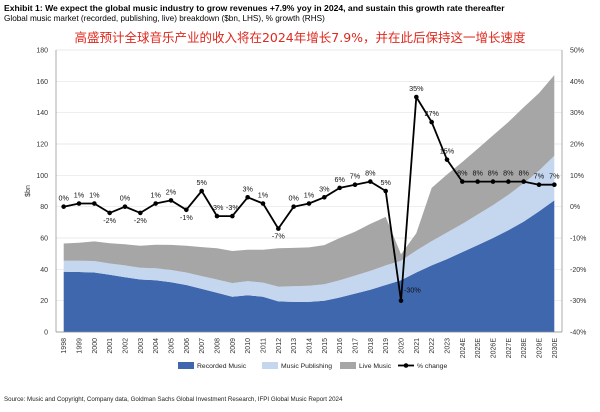  What do you see at coordinates (294, 346) in the screenshot?
I see `x-tick-label: 2013` at bounding box center [294, 346].